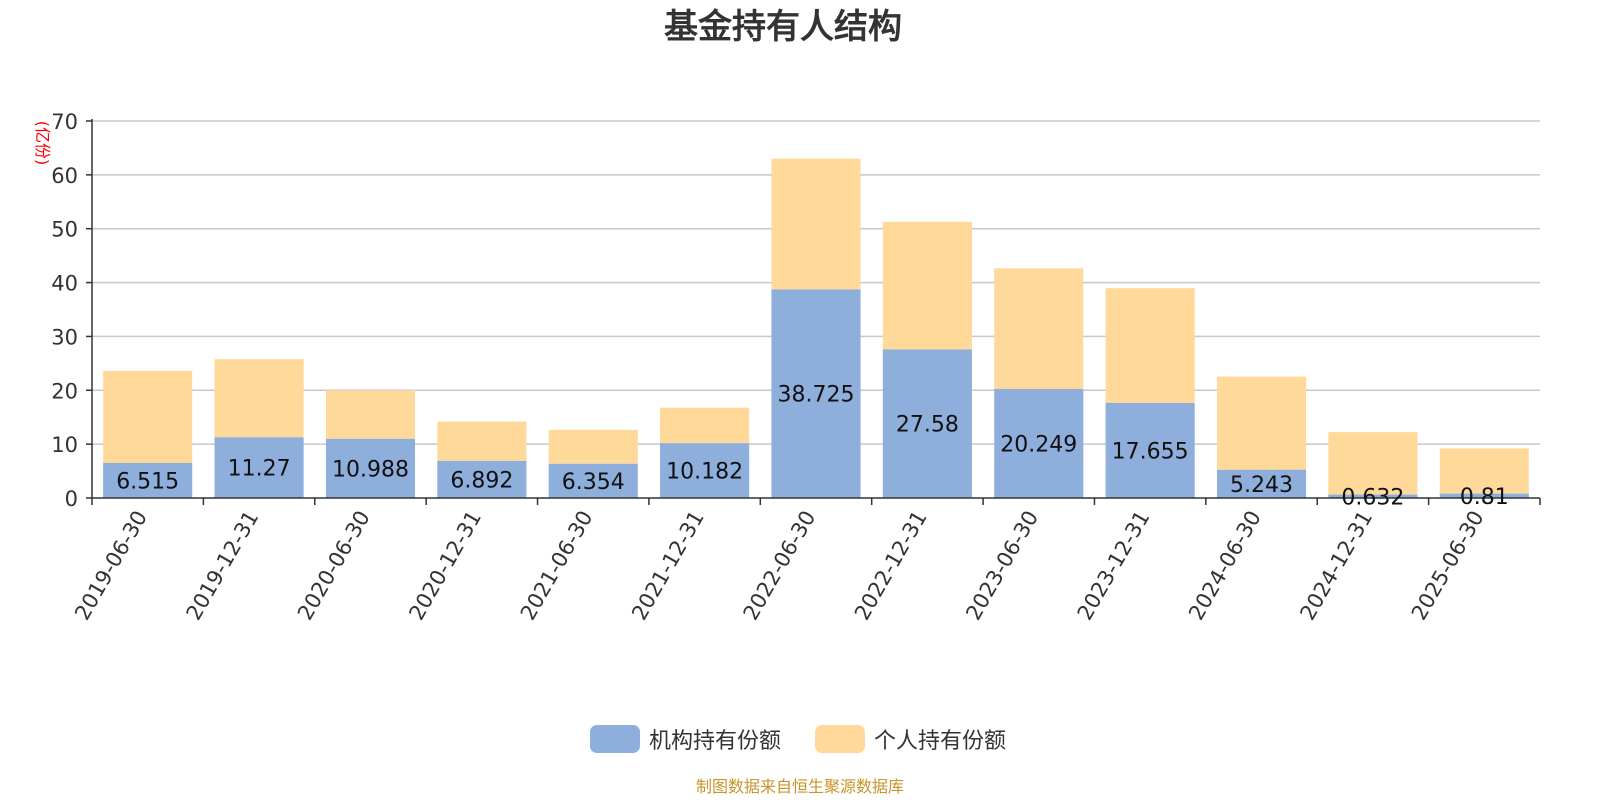 This screenshot has height=800, width=1600. What do you see at coordinates (800, 786) in the screenshot?
I see `source-note: 制图数据来自恒生聚源数据库` at bounding box center [800, 786].